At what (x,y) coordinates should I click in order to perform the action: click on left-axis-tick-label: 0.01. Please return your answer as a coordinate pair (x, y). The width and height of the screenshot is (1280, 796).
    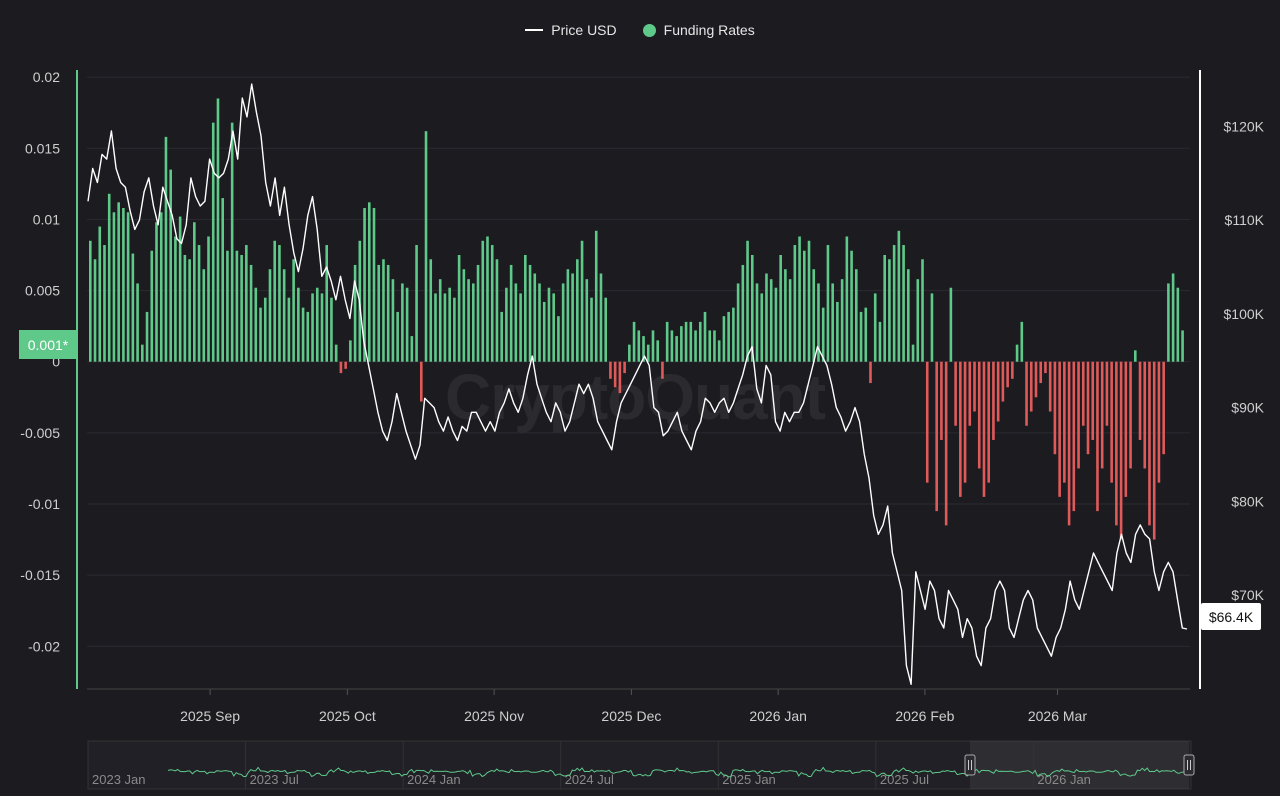
    Looking at the image, I should click on (46, 219).